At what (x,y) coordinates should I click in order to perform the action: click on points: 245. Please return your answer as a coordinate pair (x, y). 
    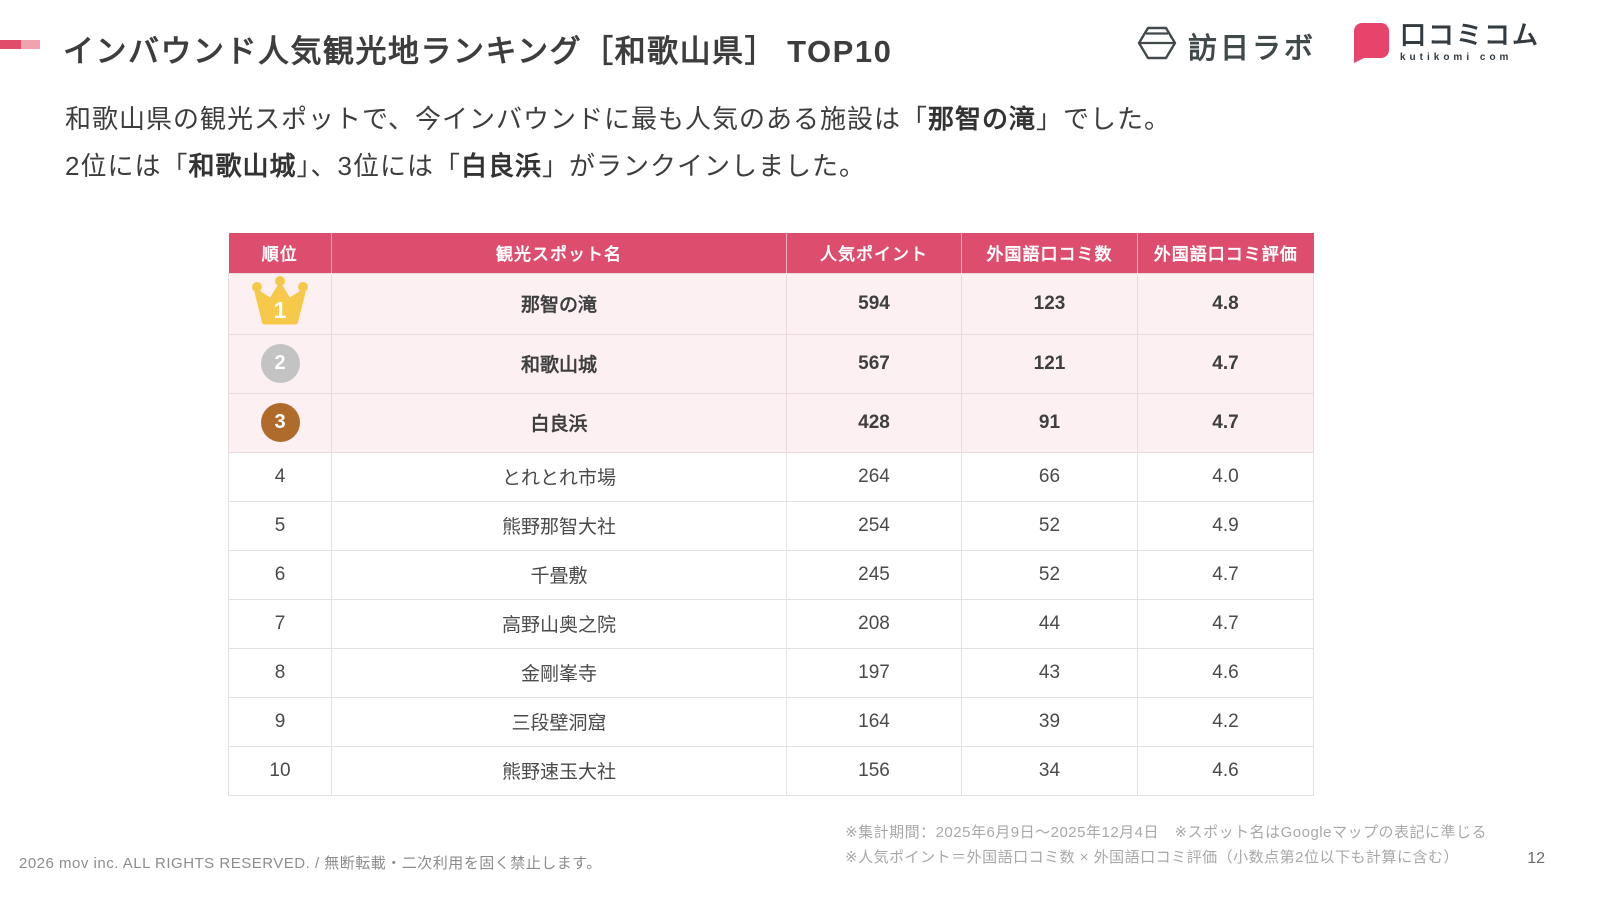
    Looking at the image, I should click on (874, 574).